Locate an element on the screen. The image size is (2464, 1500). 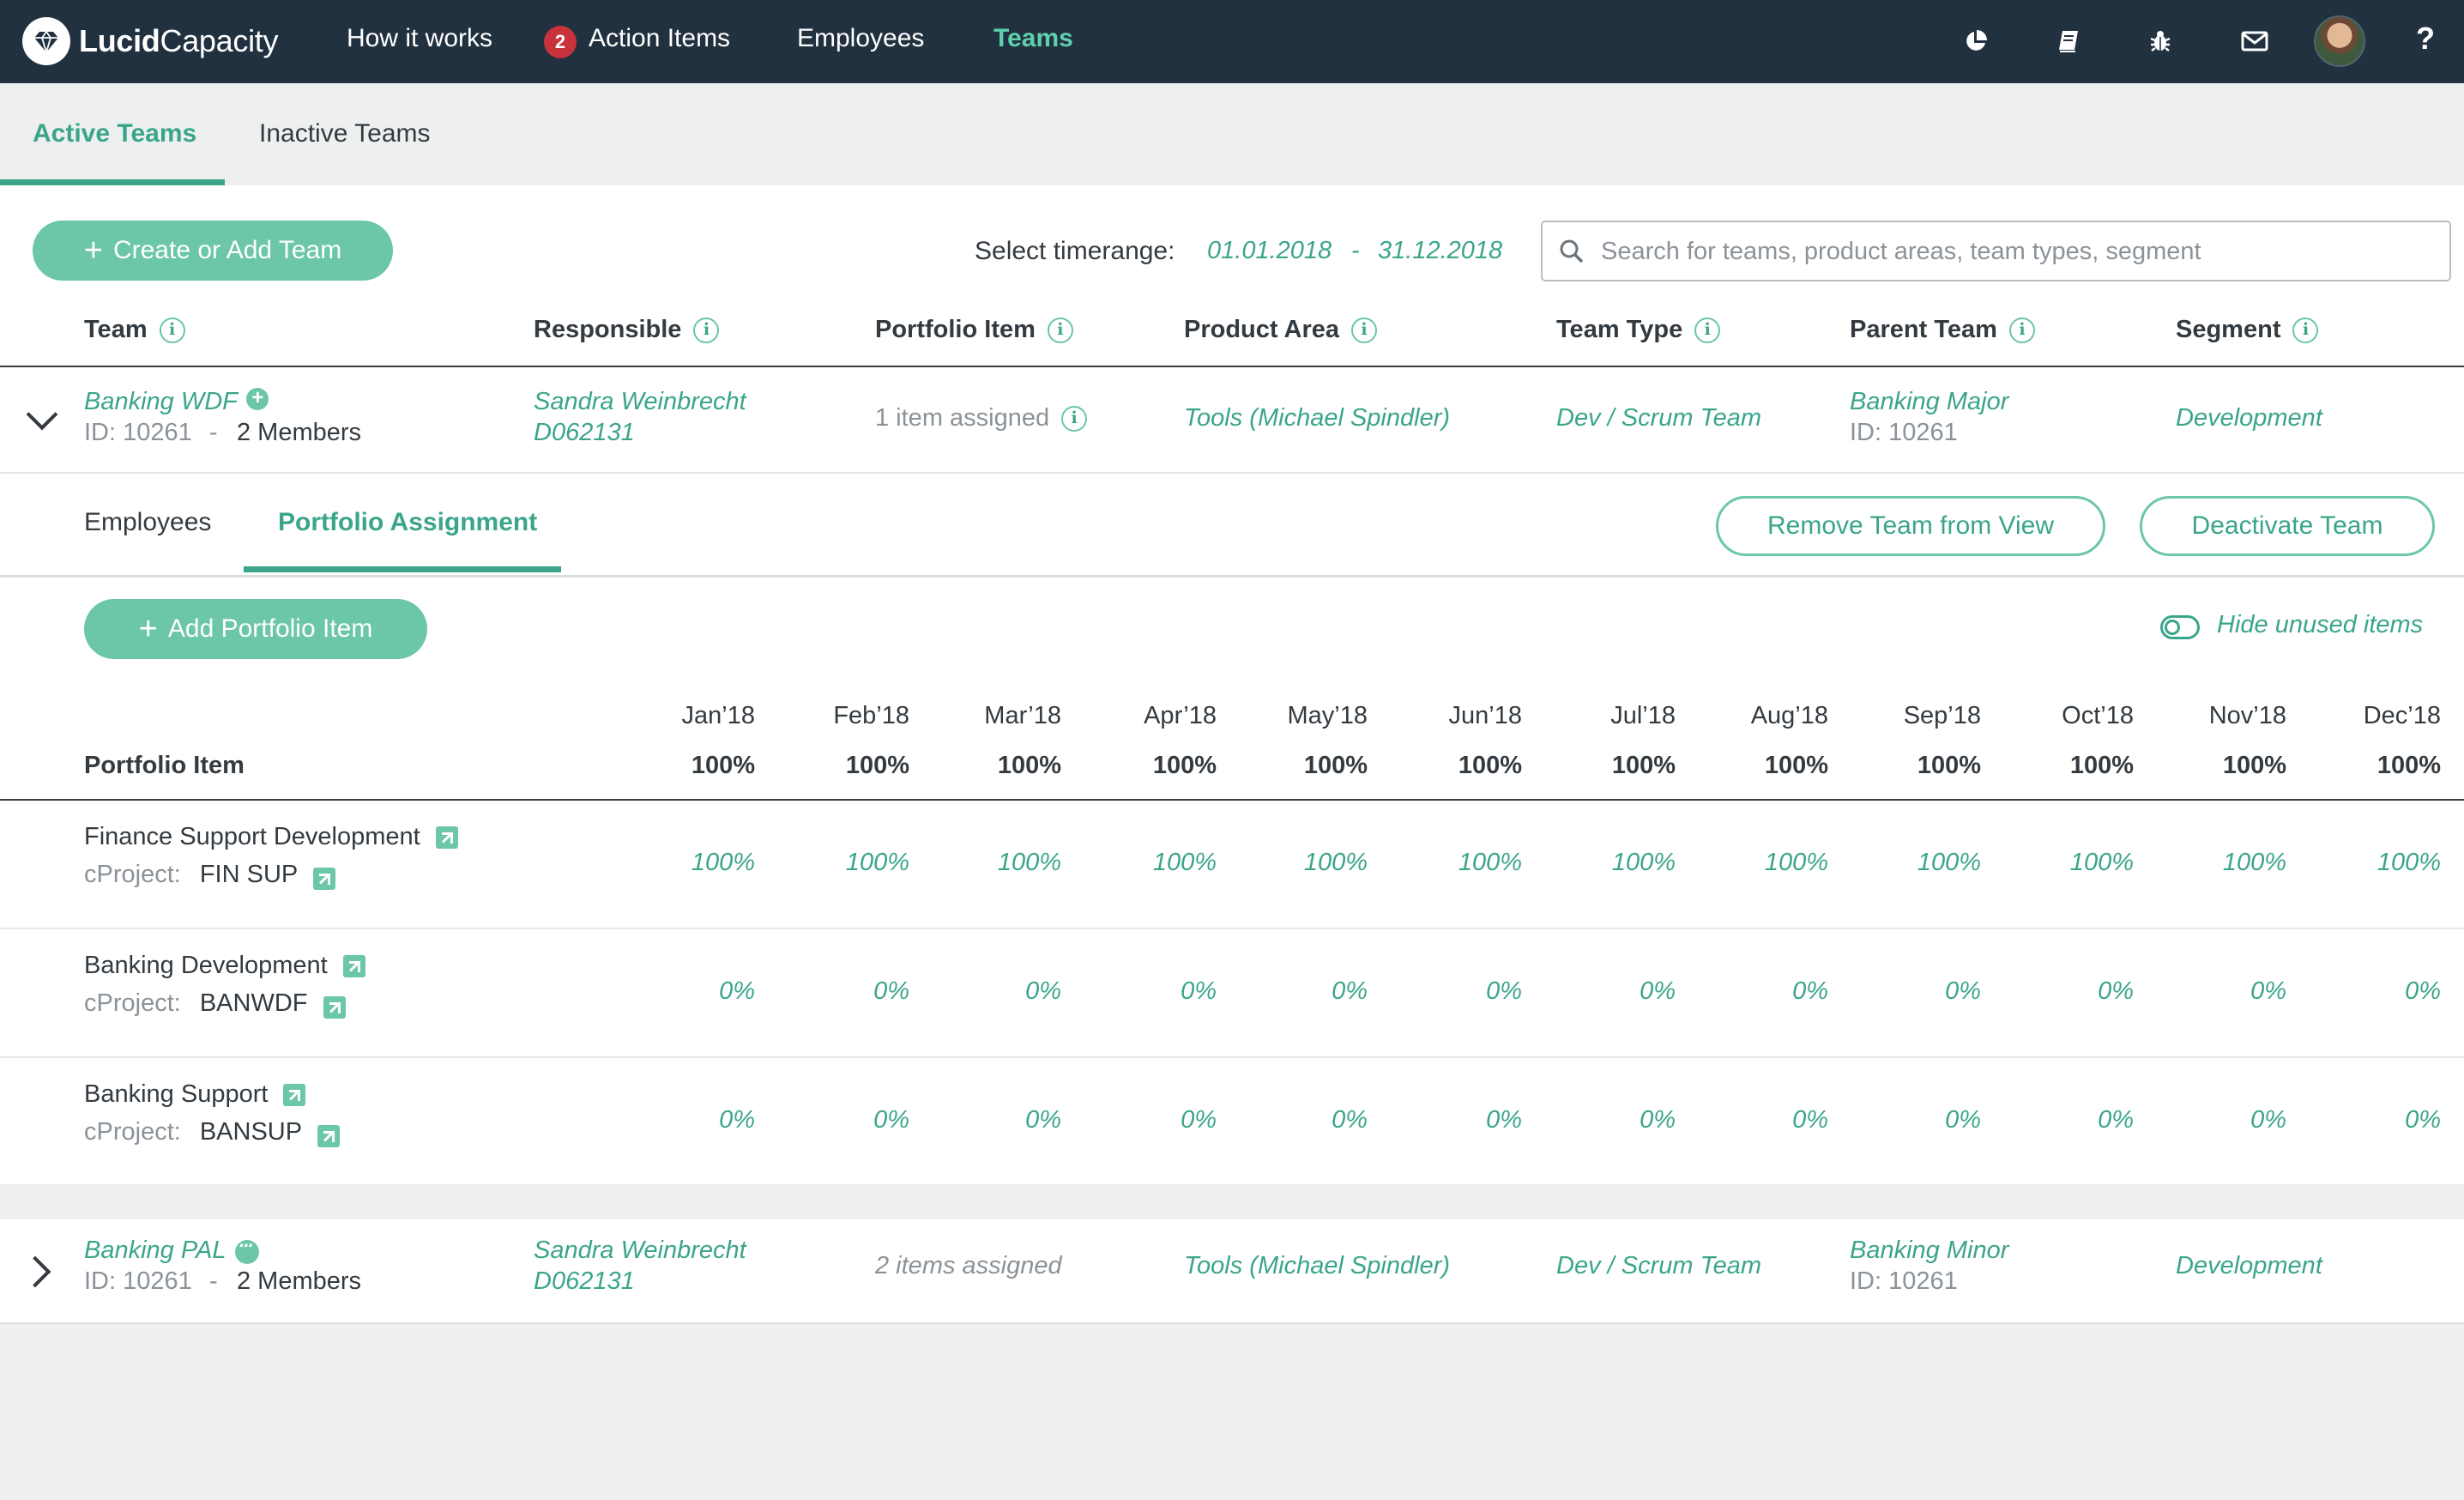
add-circle-icon: + is located at coordinates (257, 399).